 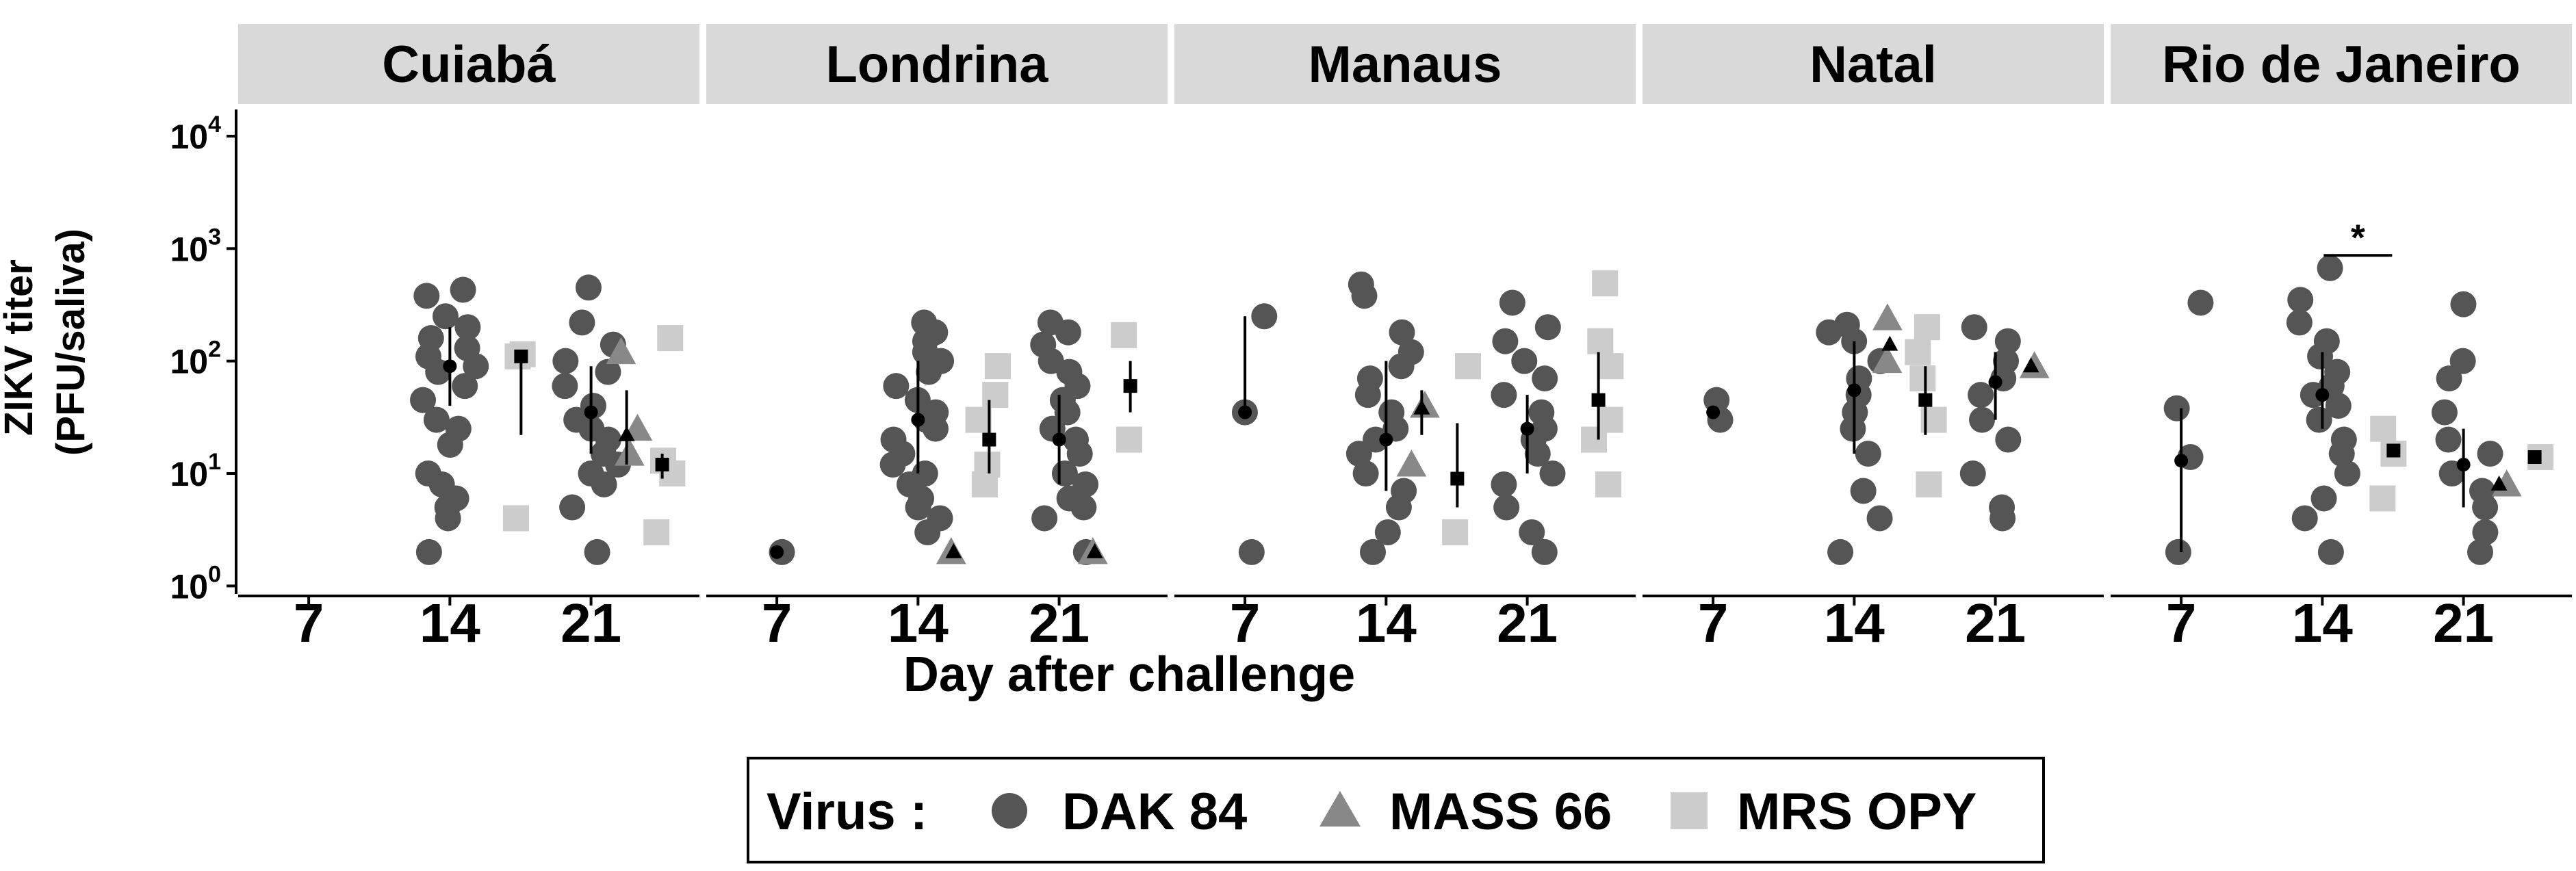 I want to click on y-axis-title-line2: (PFU/saliva), so click(x=71, y=342).